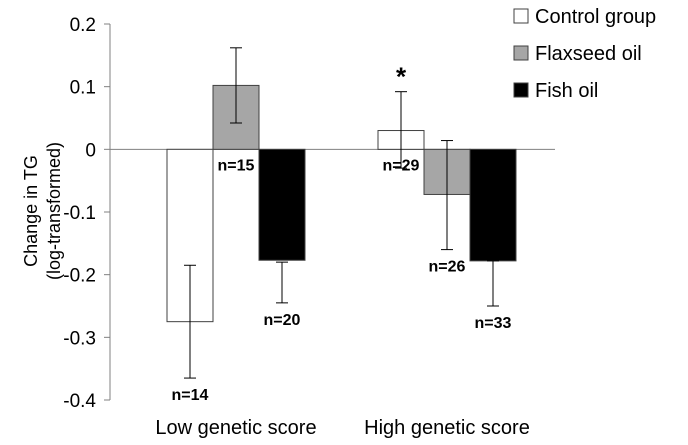 The height and width of the screenshot is (445, 688). What do you see at coordinates (235, 428) in the screenshot?
I see `category-label-0: Low genetic score` at bounding box center [235, 428].